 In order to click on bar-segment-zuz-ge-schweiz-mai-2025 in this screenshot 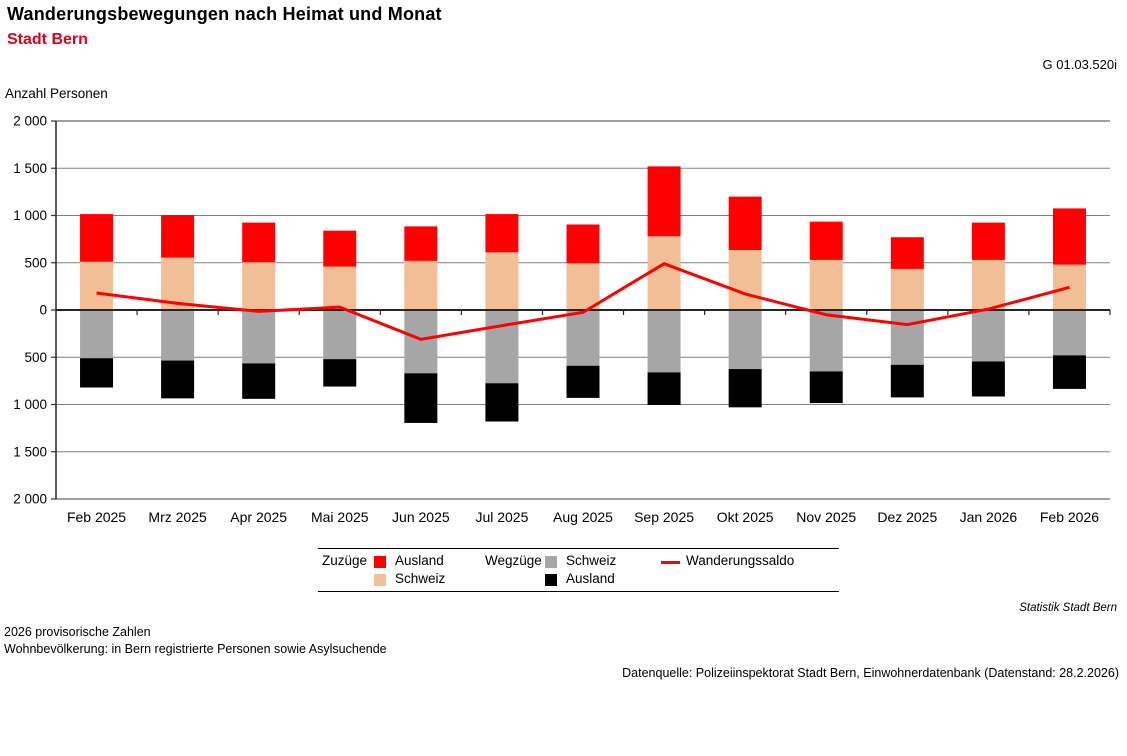, I will do `click(340, 288)`.